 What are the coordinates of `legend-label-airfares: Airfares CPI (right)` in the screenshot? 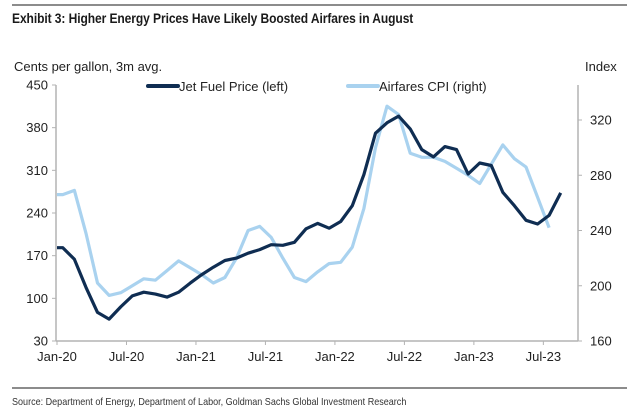 It's located at (433, 86).